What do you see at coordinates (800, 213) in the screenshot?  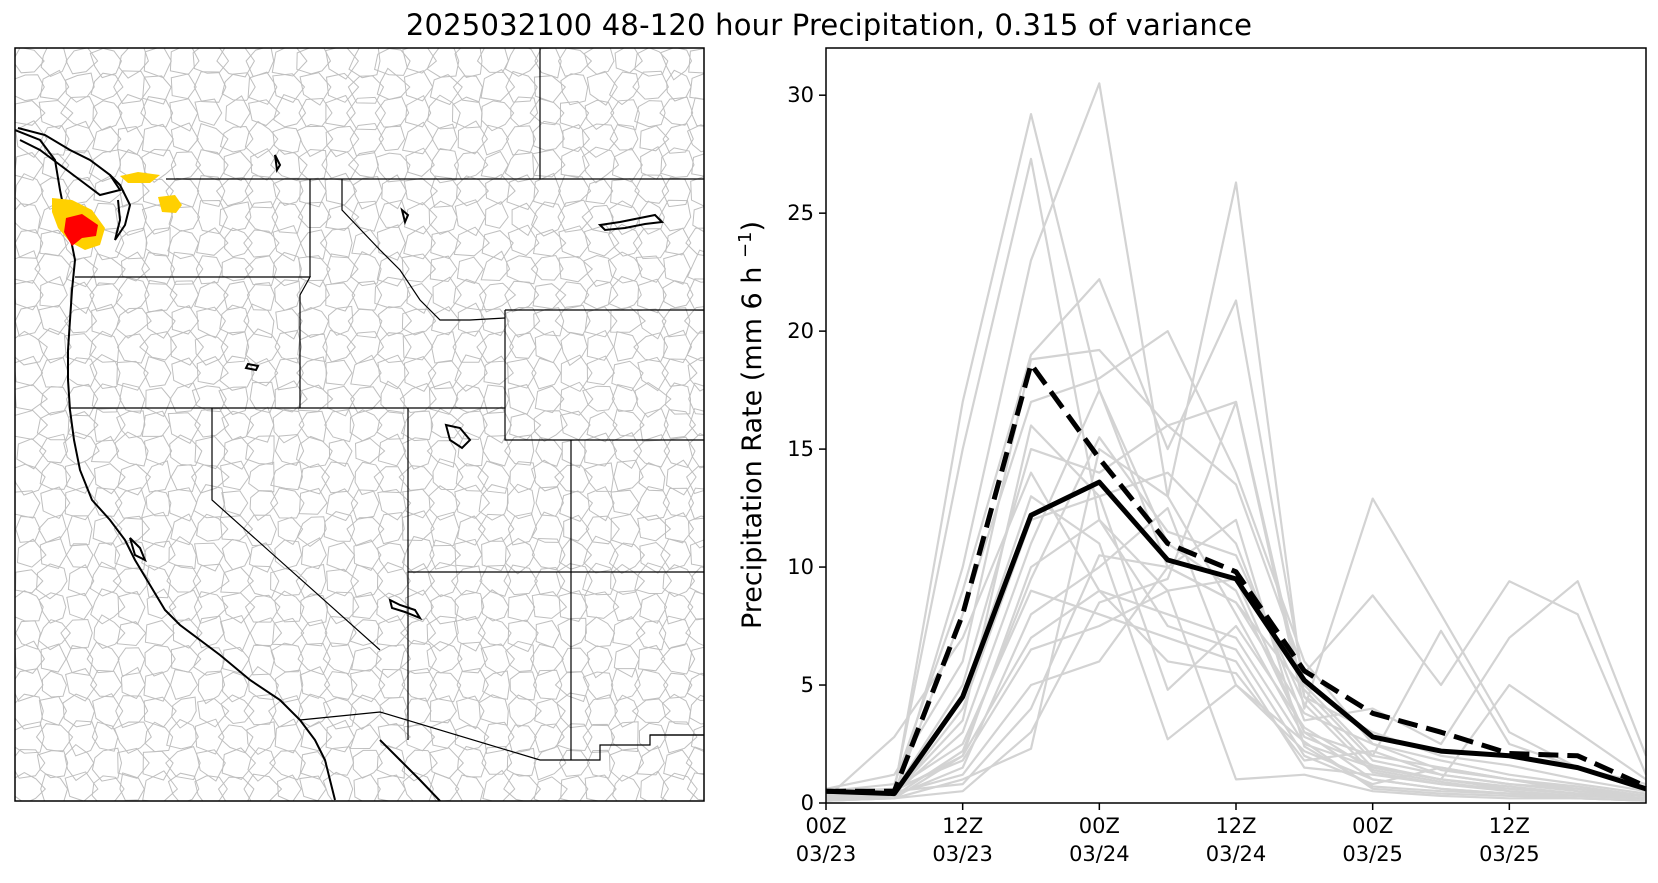 I see `y-tick-label: 25` at bounding box center [800, 213].